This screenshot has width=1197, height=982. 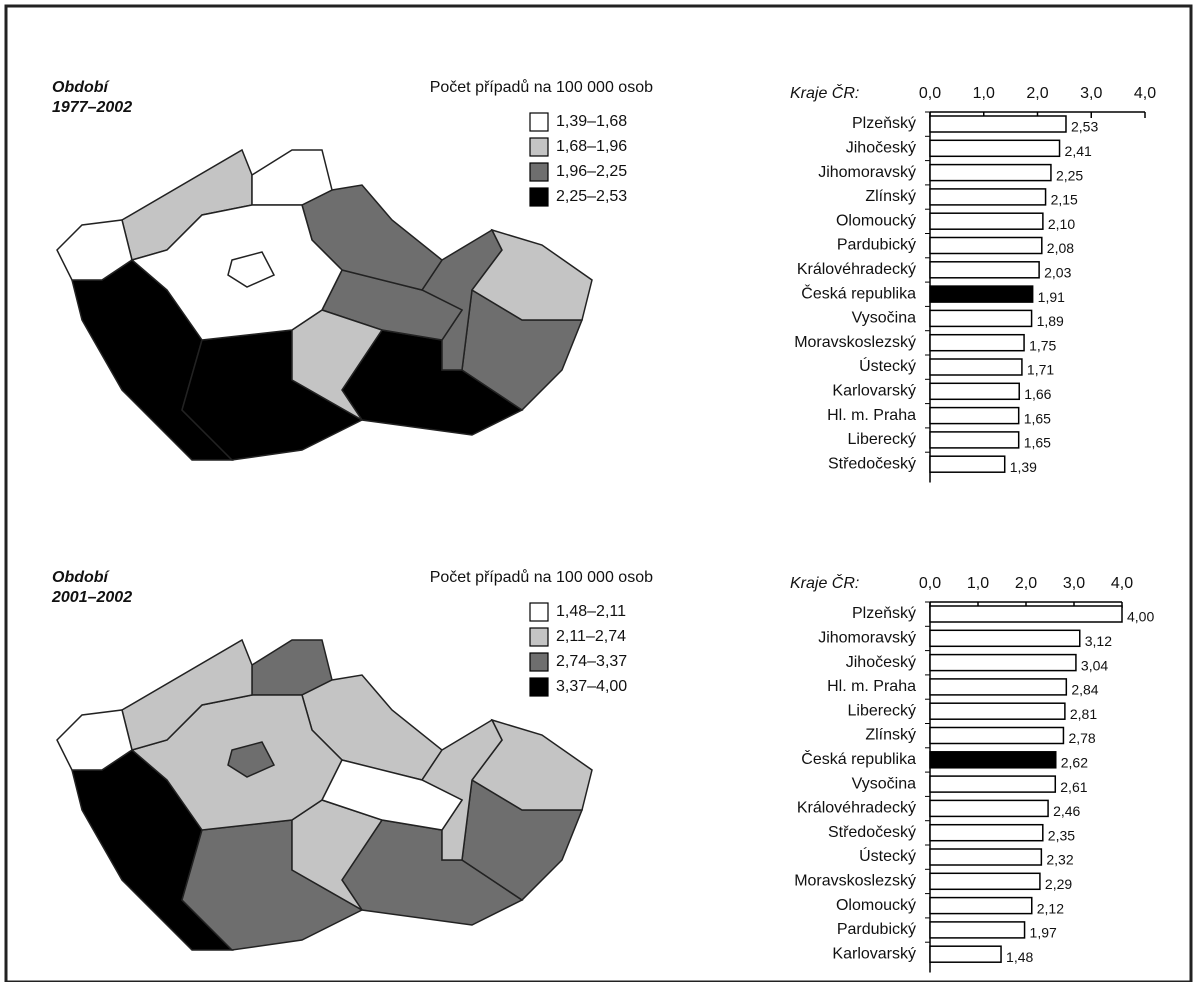 I want to click on value-label: 2,84, so click(x=1084, y=690).